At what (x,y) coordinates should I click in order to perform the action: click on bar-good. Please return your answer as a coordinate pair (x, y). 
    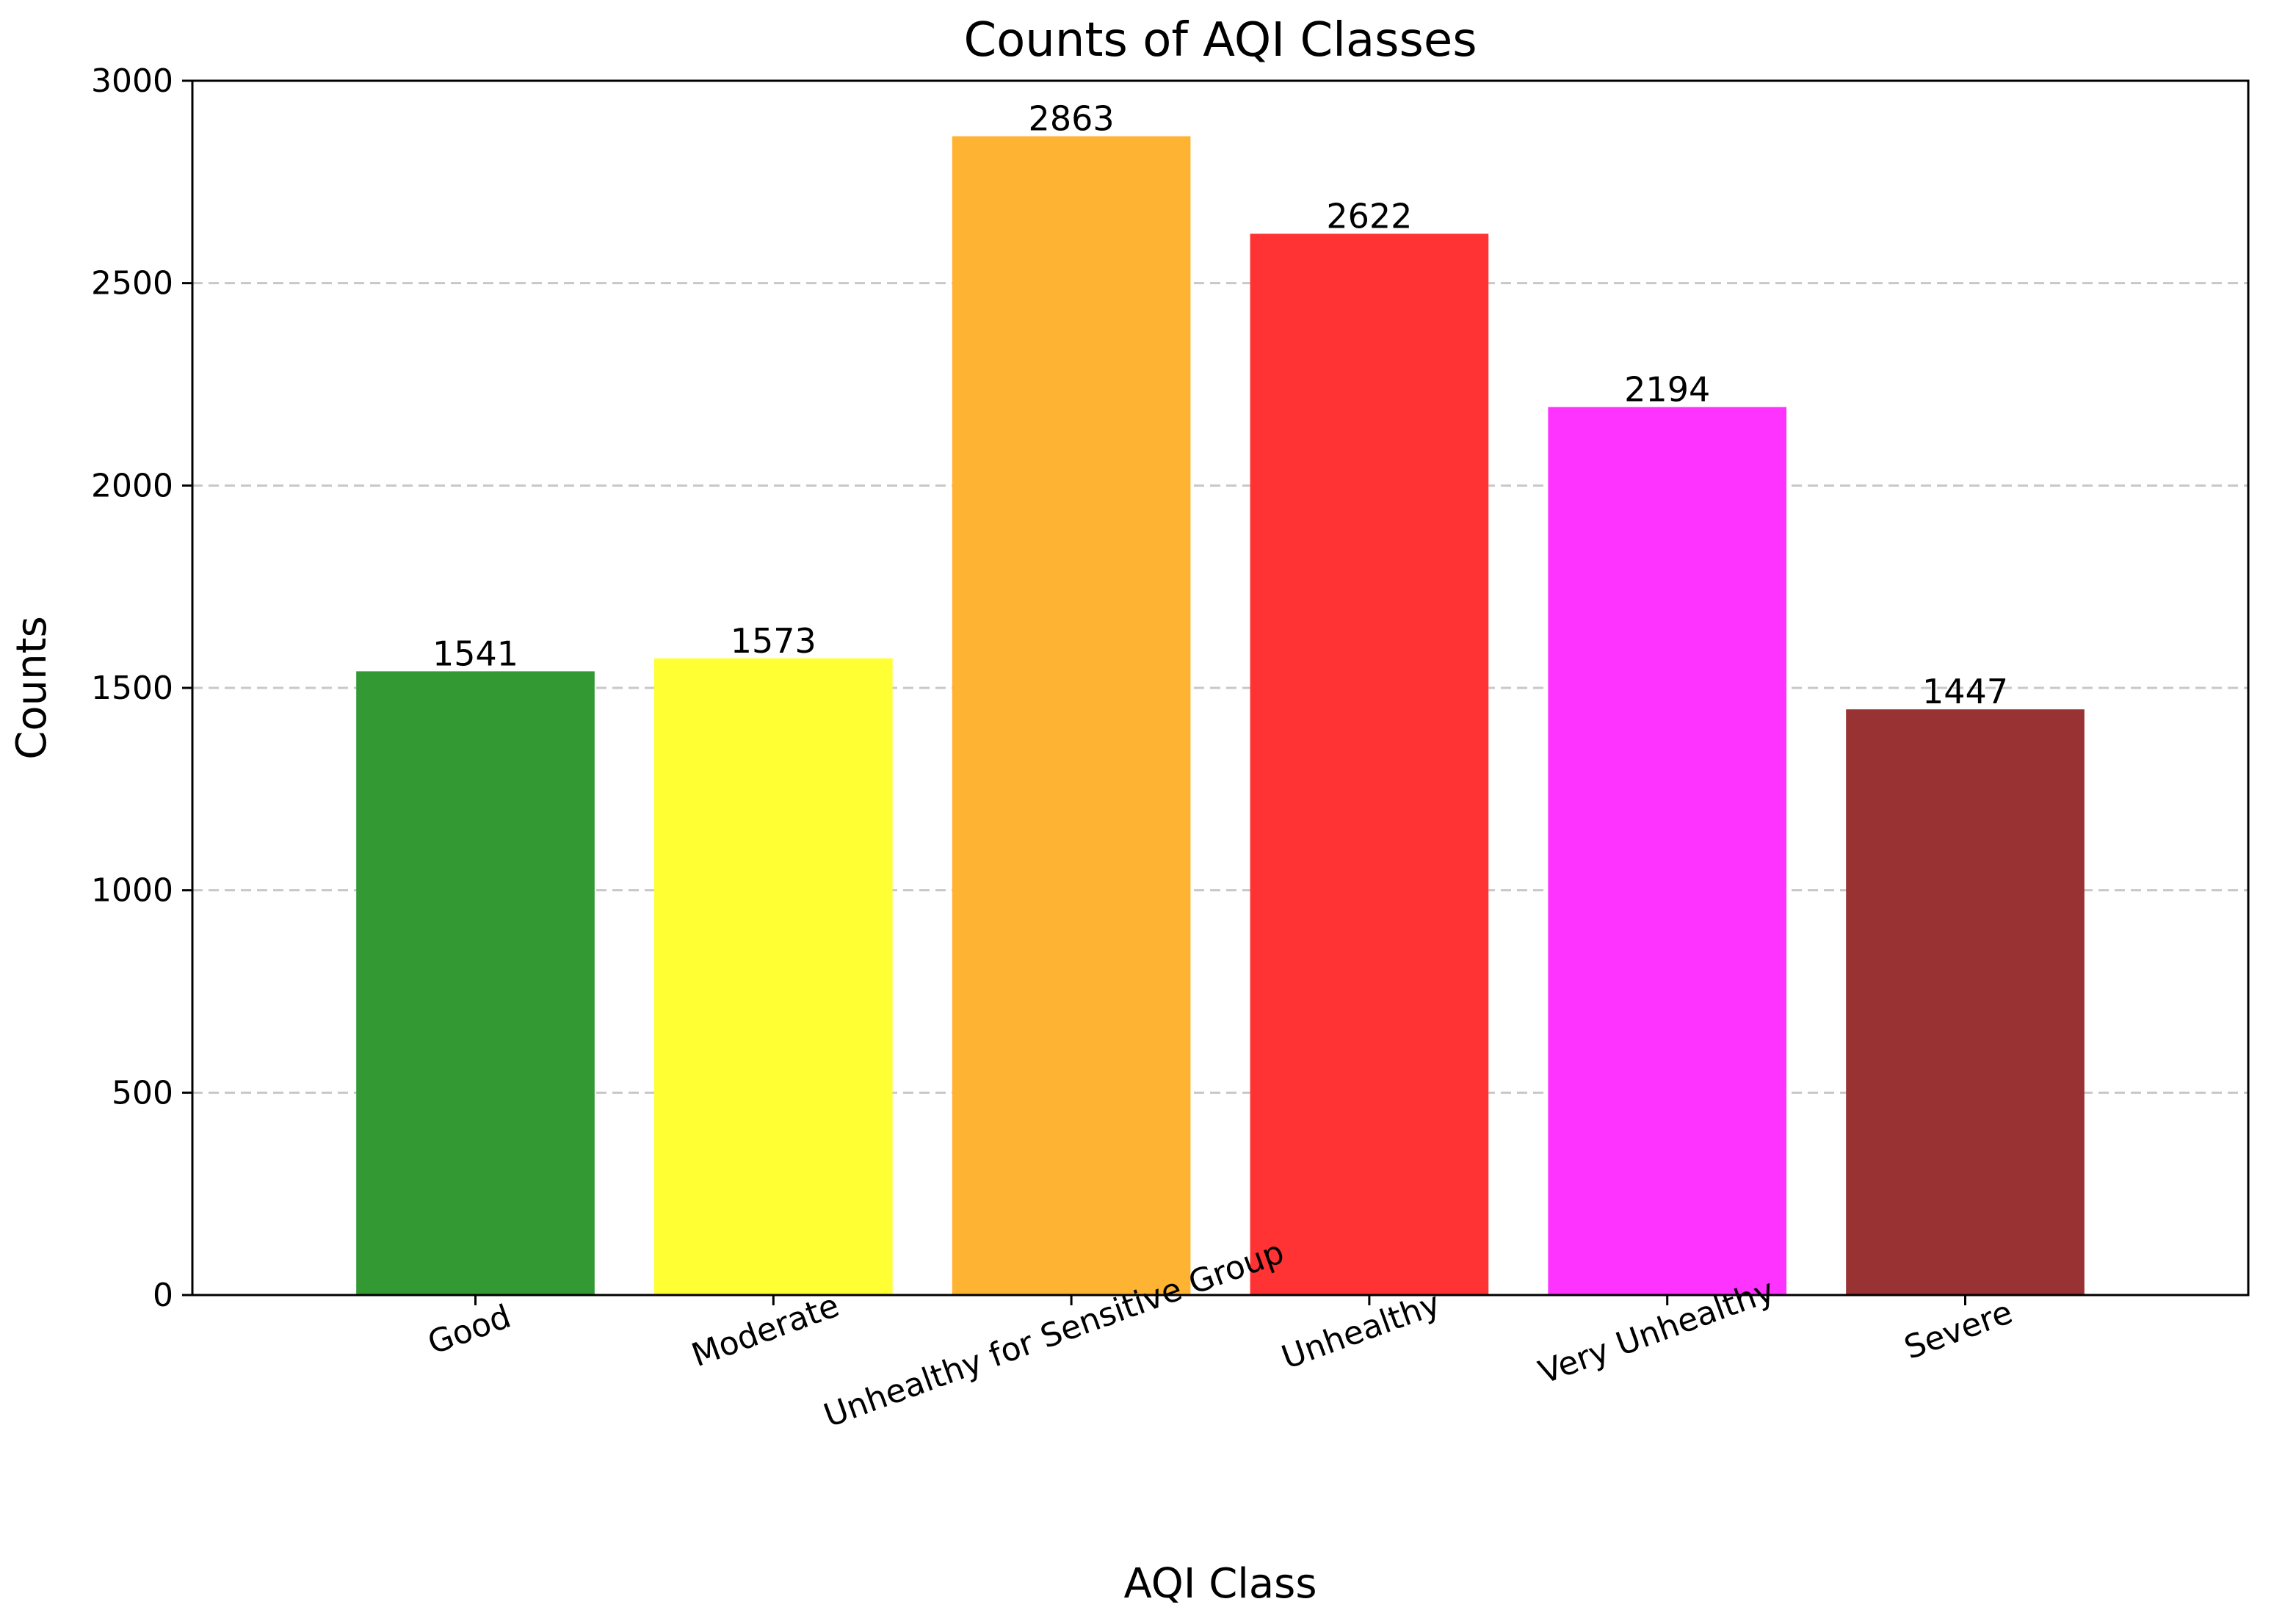
    Looking at the image, I should click on (475, 983).